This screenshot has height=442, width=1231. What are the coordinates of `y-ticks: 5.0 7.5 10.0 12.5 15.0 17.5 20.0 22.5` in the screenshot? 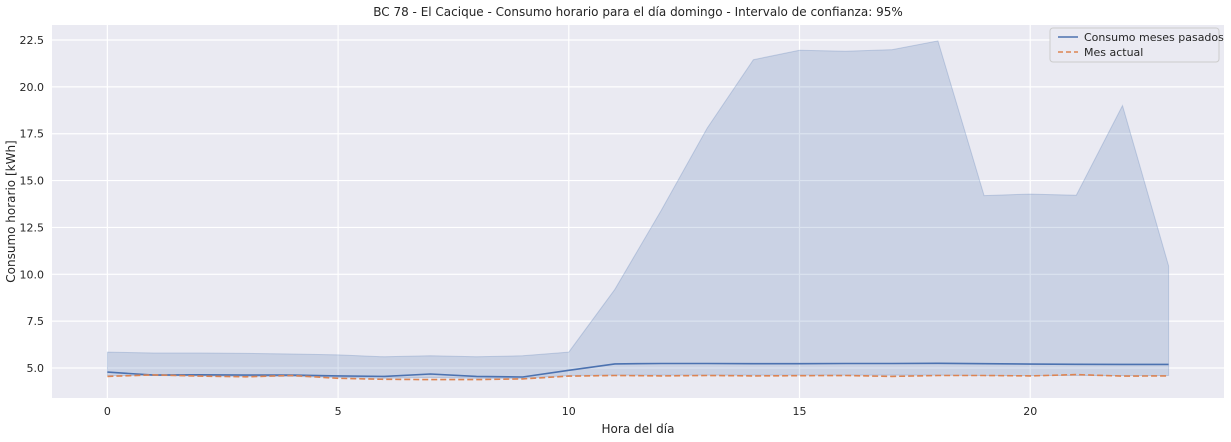 It's located at (32, 204).